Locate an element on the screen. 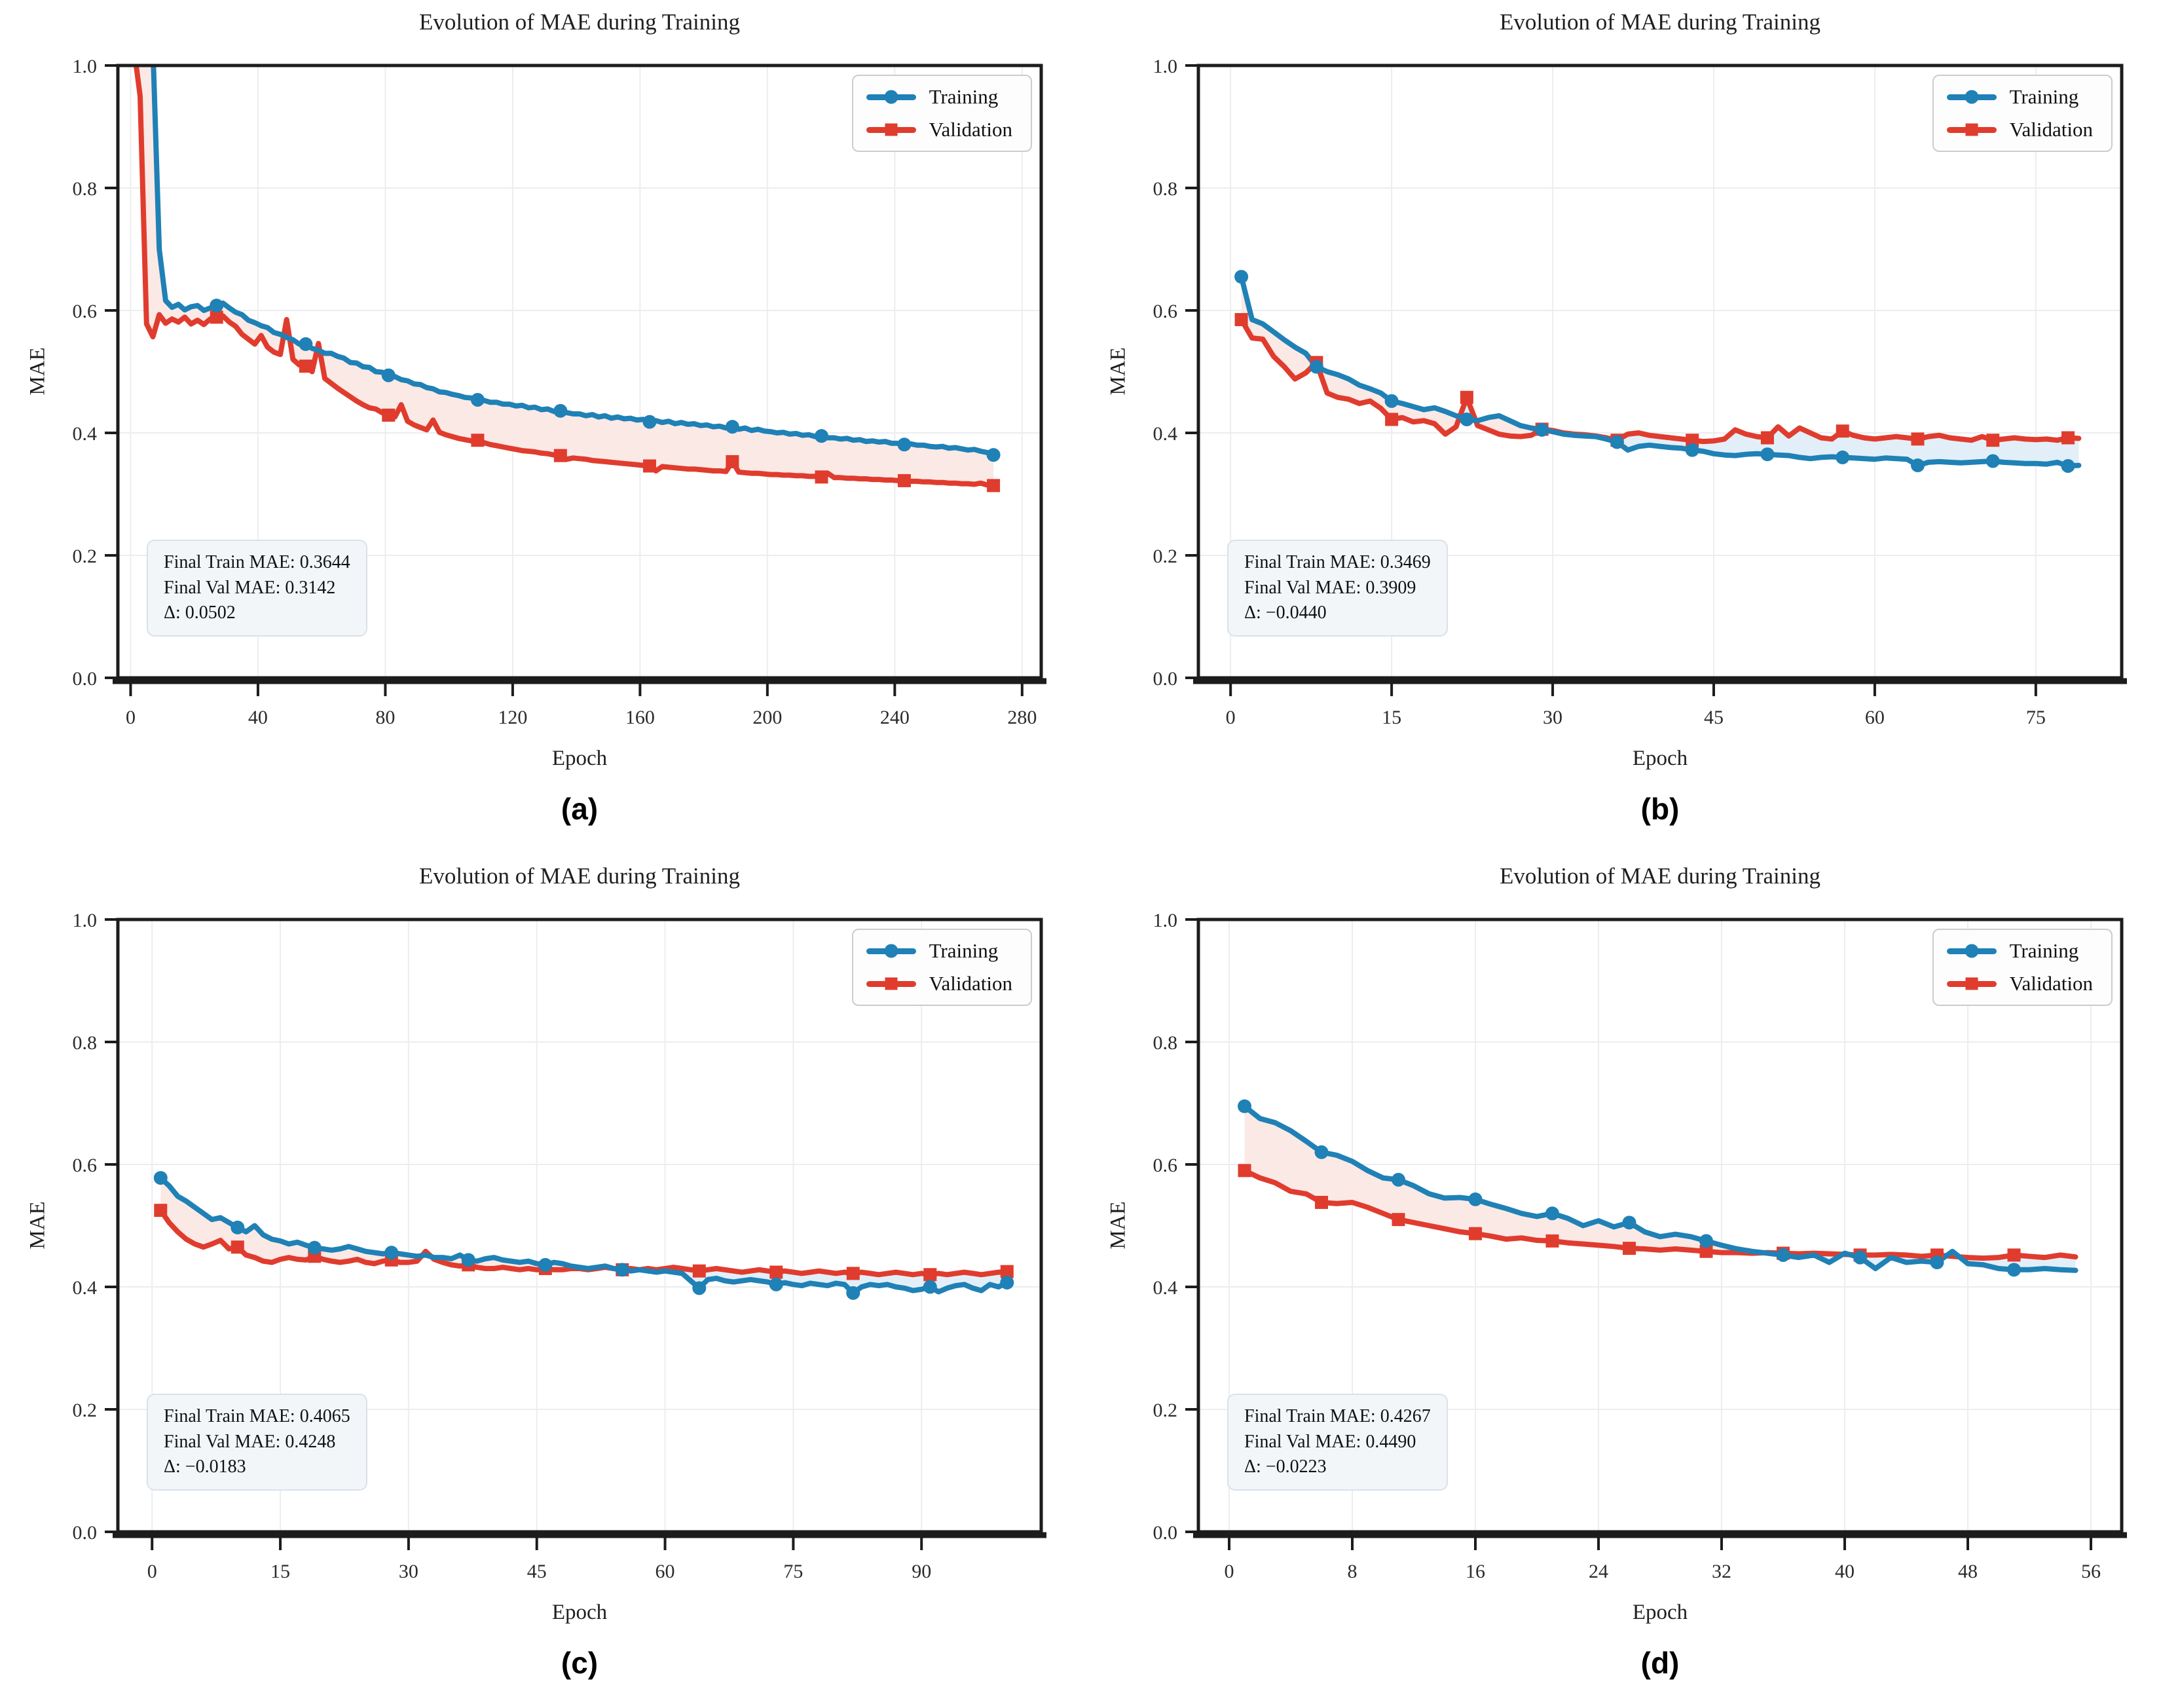 The width and height of the screenshot is (2161, 1708). x-tick-label: 32 is located at coordinates (1722, 1571).